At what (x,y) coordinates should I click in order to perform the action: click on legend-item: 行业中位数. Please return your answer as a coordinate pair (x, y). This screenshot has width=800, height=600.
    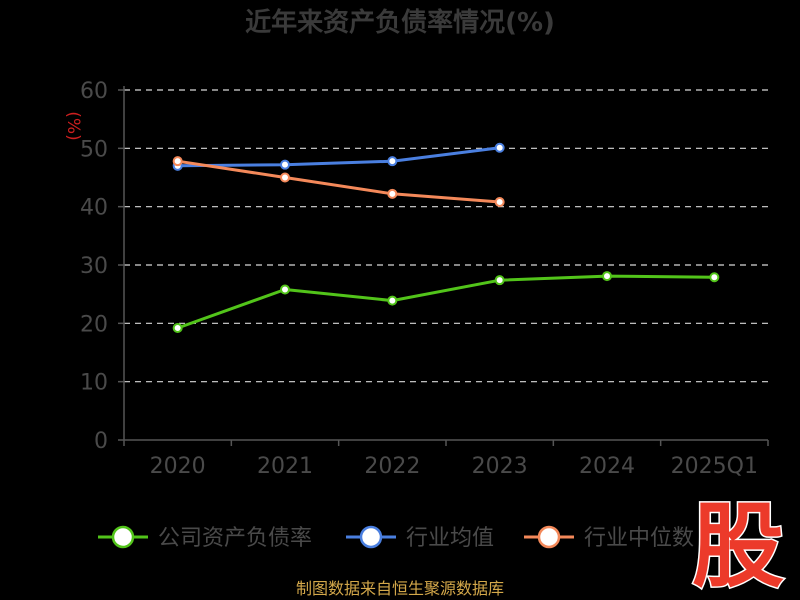
    Looking at the image, I should click on (609, 538).